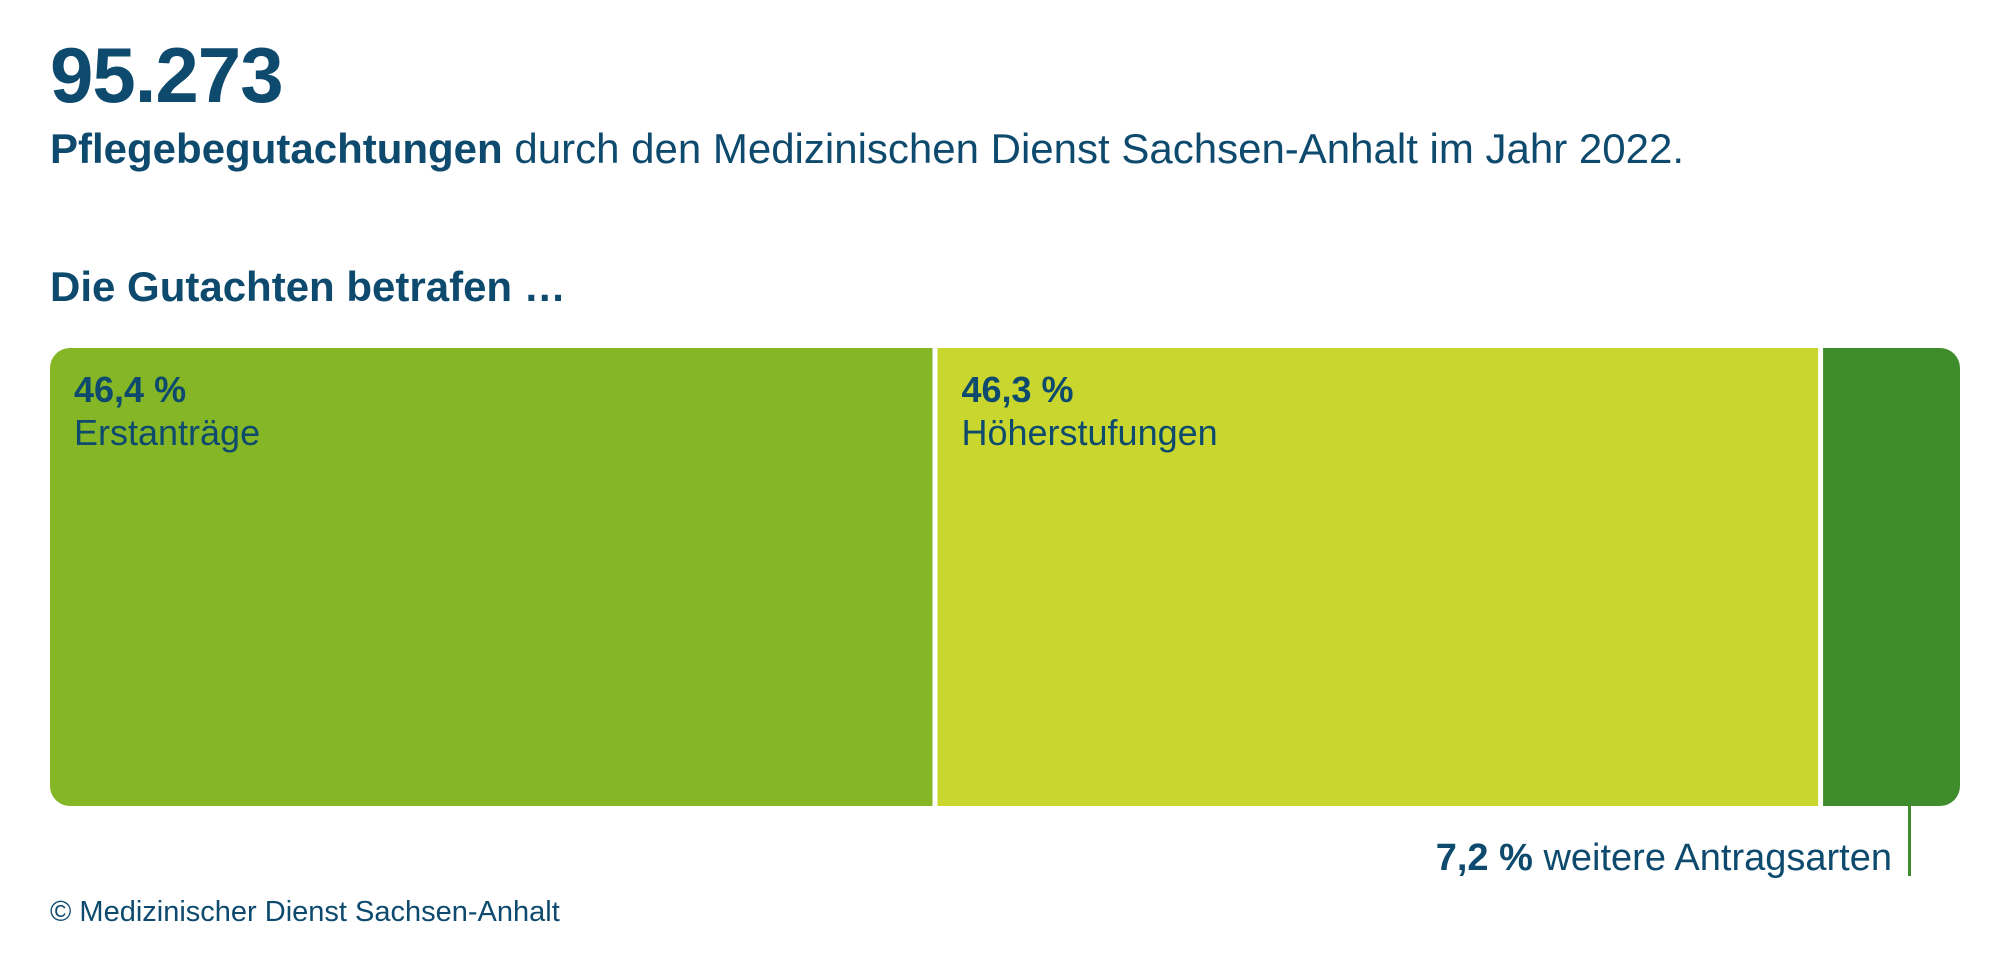 This screenshot has height=968, width=2000. What do you see at coordinates (276, 148) in the screenshot?
I see `subtitle-bold: Pflegebegutachtungen` at bounding box center [276, 148].